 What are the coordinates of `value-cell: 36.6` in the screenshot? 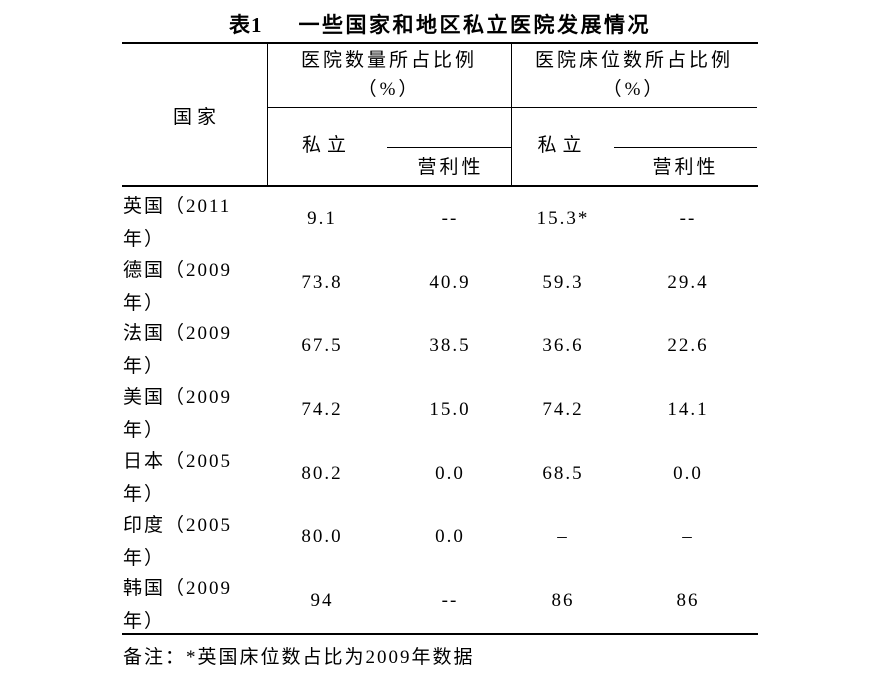 It's located at (563, 346).